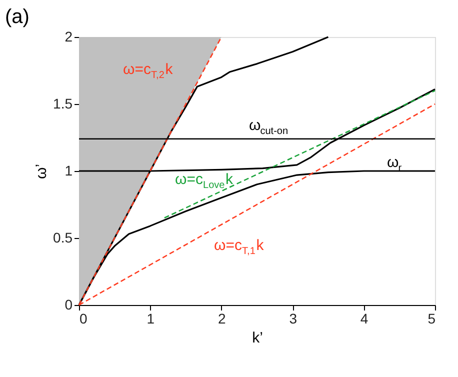  Describe the element at coordinates (68, 36) in the screenshot. I see `y-tick-label: 2` at that location.